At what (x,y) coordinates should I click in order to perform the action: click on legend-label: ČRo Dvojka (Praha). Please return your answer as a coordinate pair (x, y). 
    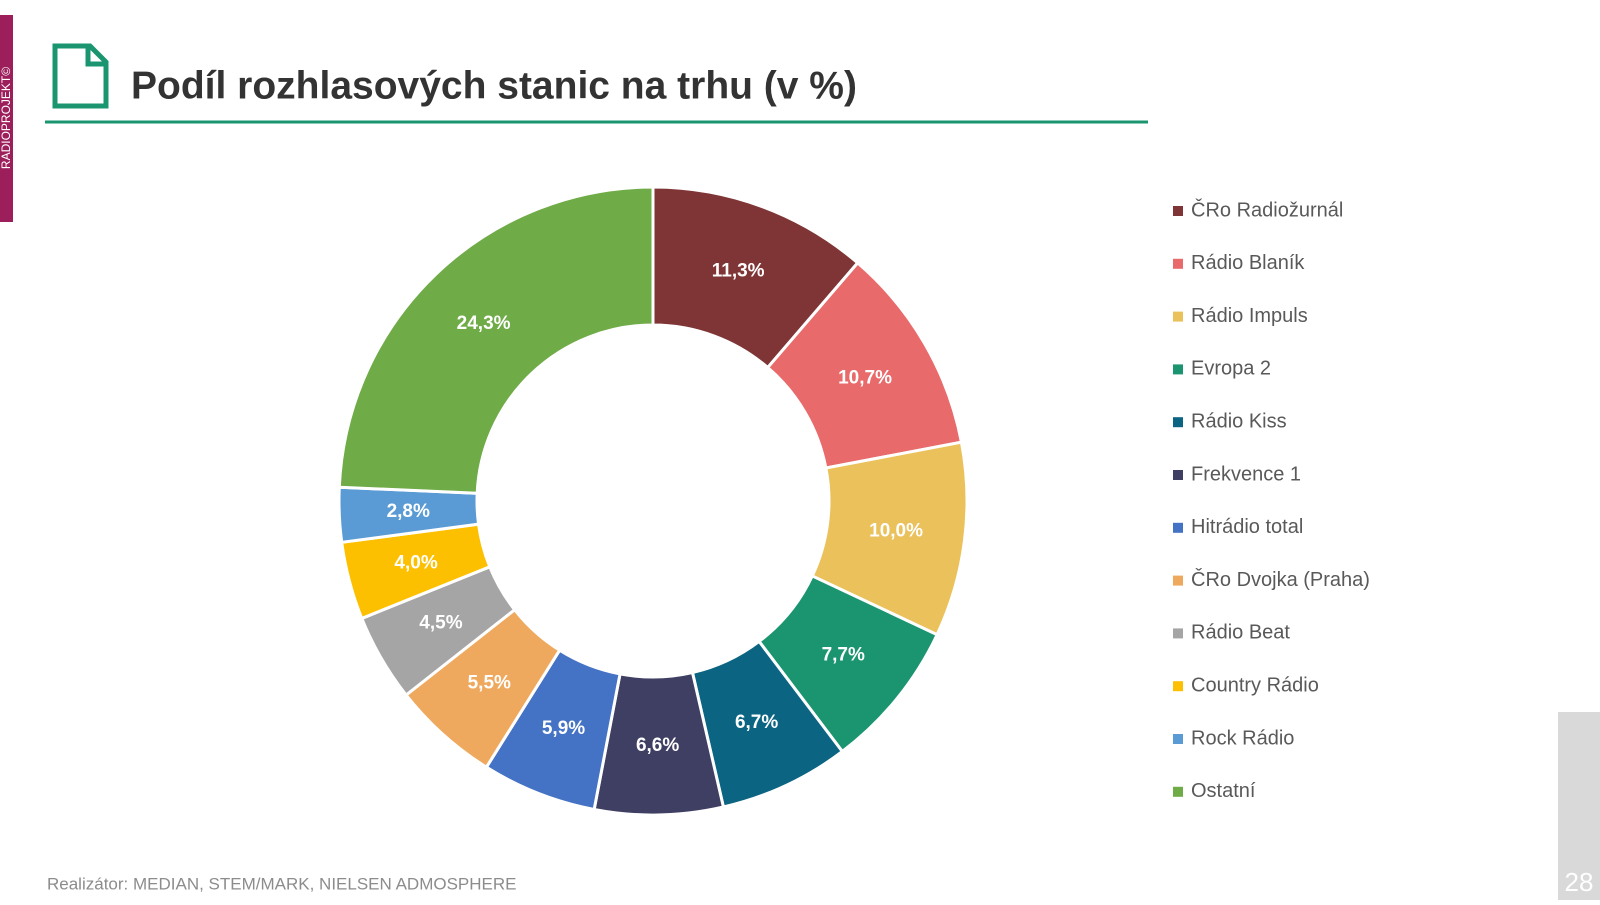
    Looking at the image, I should click on (1280, 579).